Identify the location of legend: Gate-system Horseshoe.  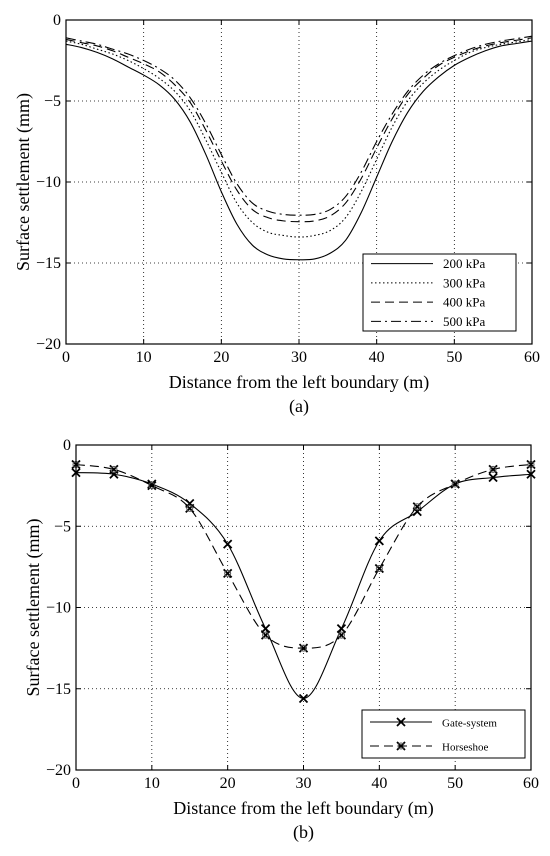
(443, 734).